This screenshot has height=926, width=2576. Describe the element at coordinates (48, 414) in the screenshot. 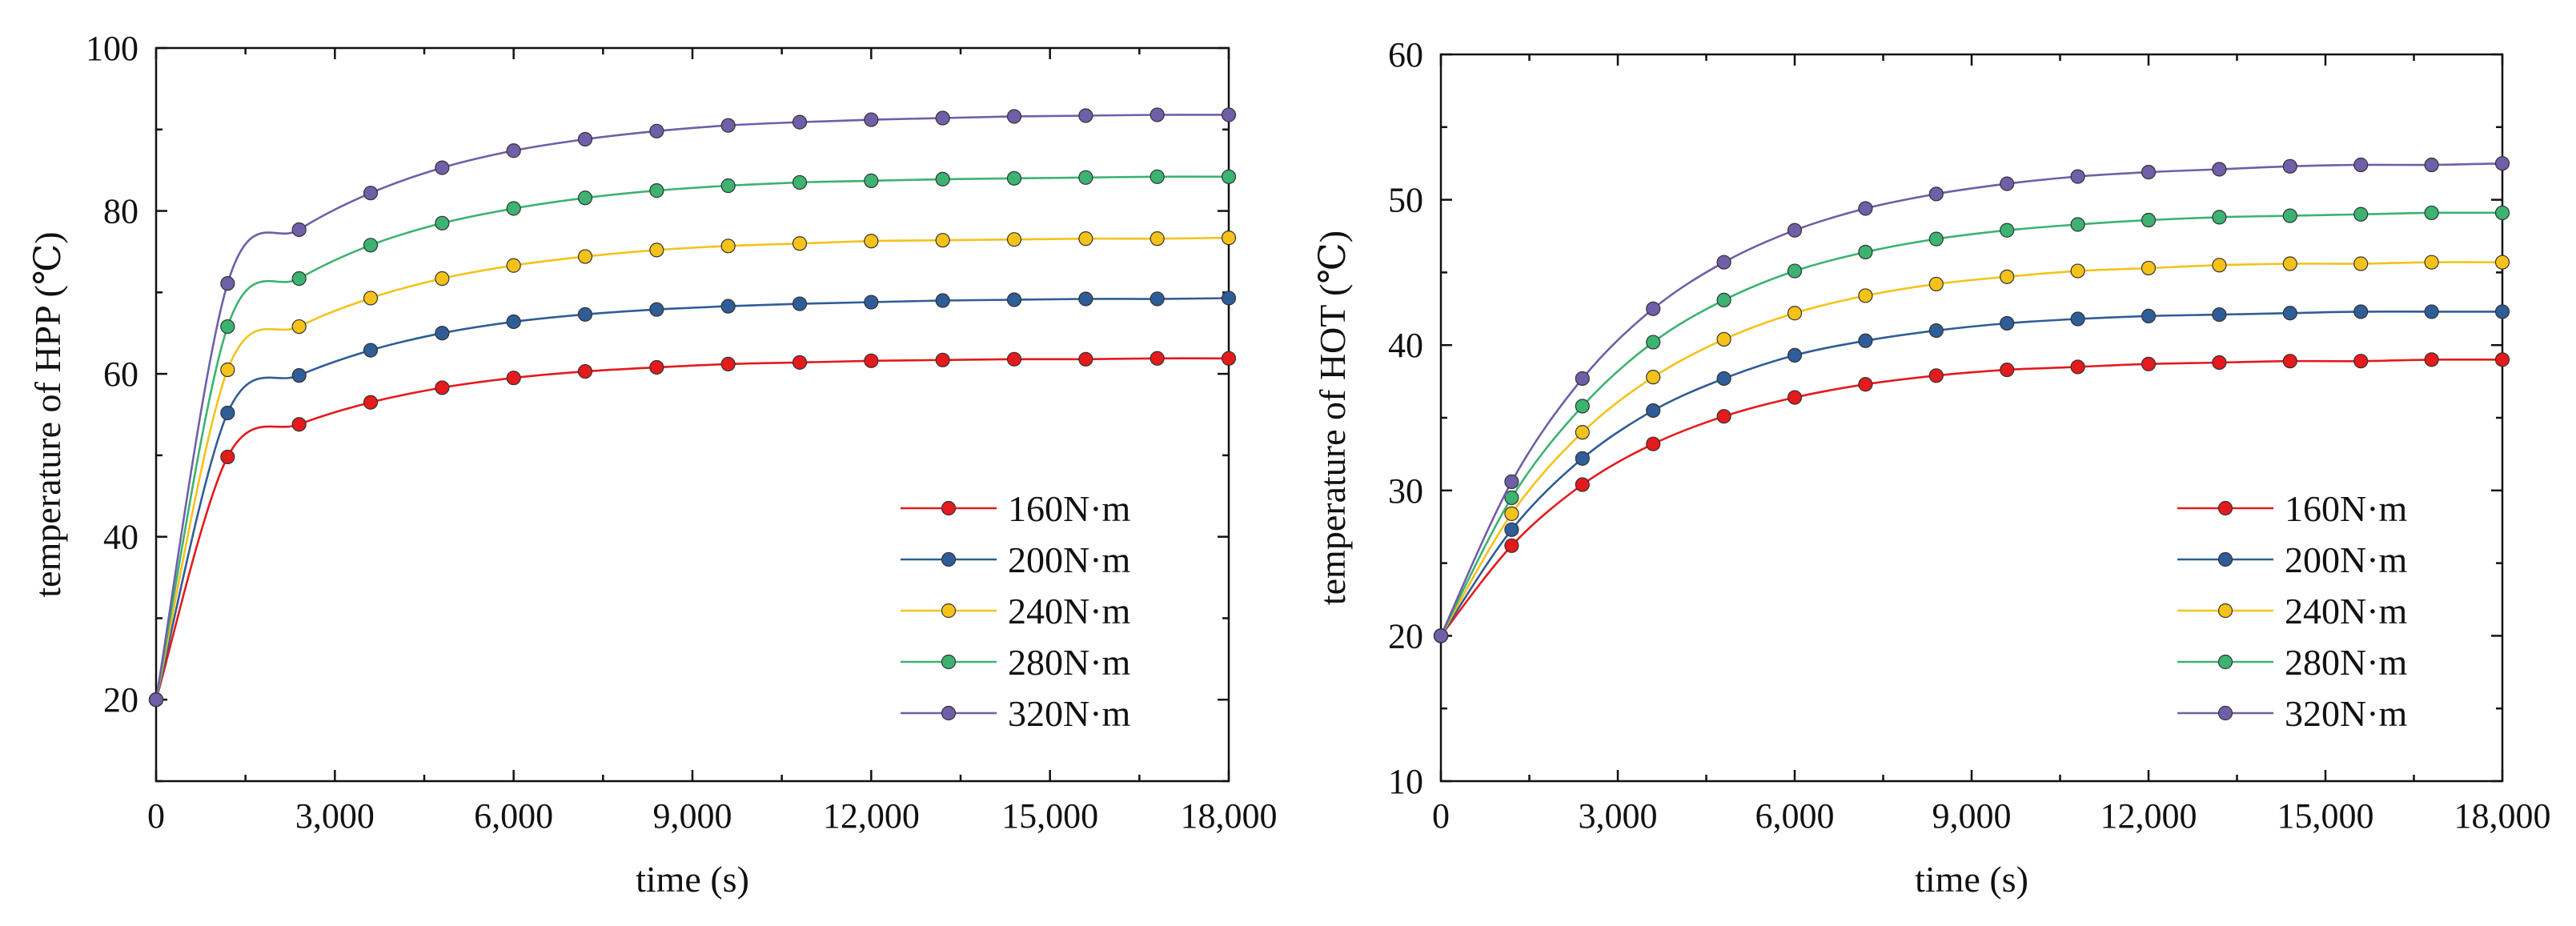

I see `y-axis-title: temperature of HPP (℃)` at that location.